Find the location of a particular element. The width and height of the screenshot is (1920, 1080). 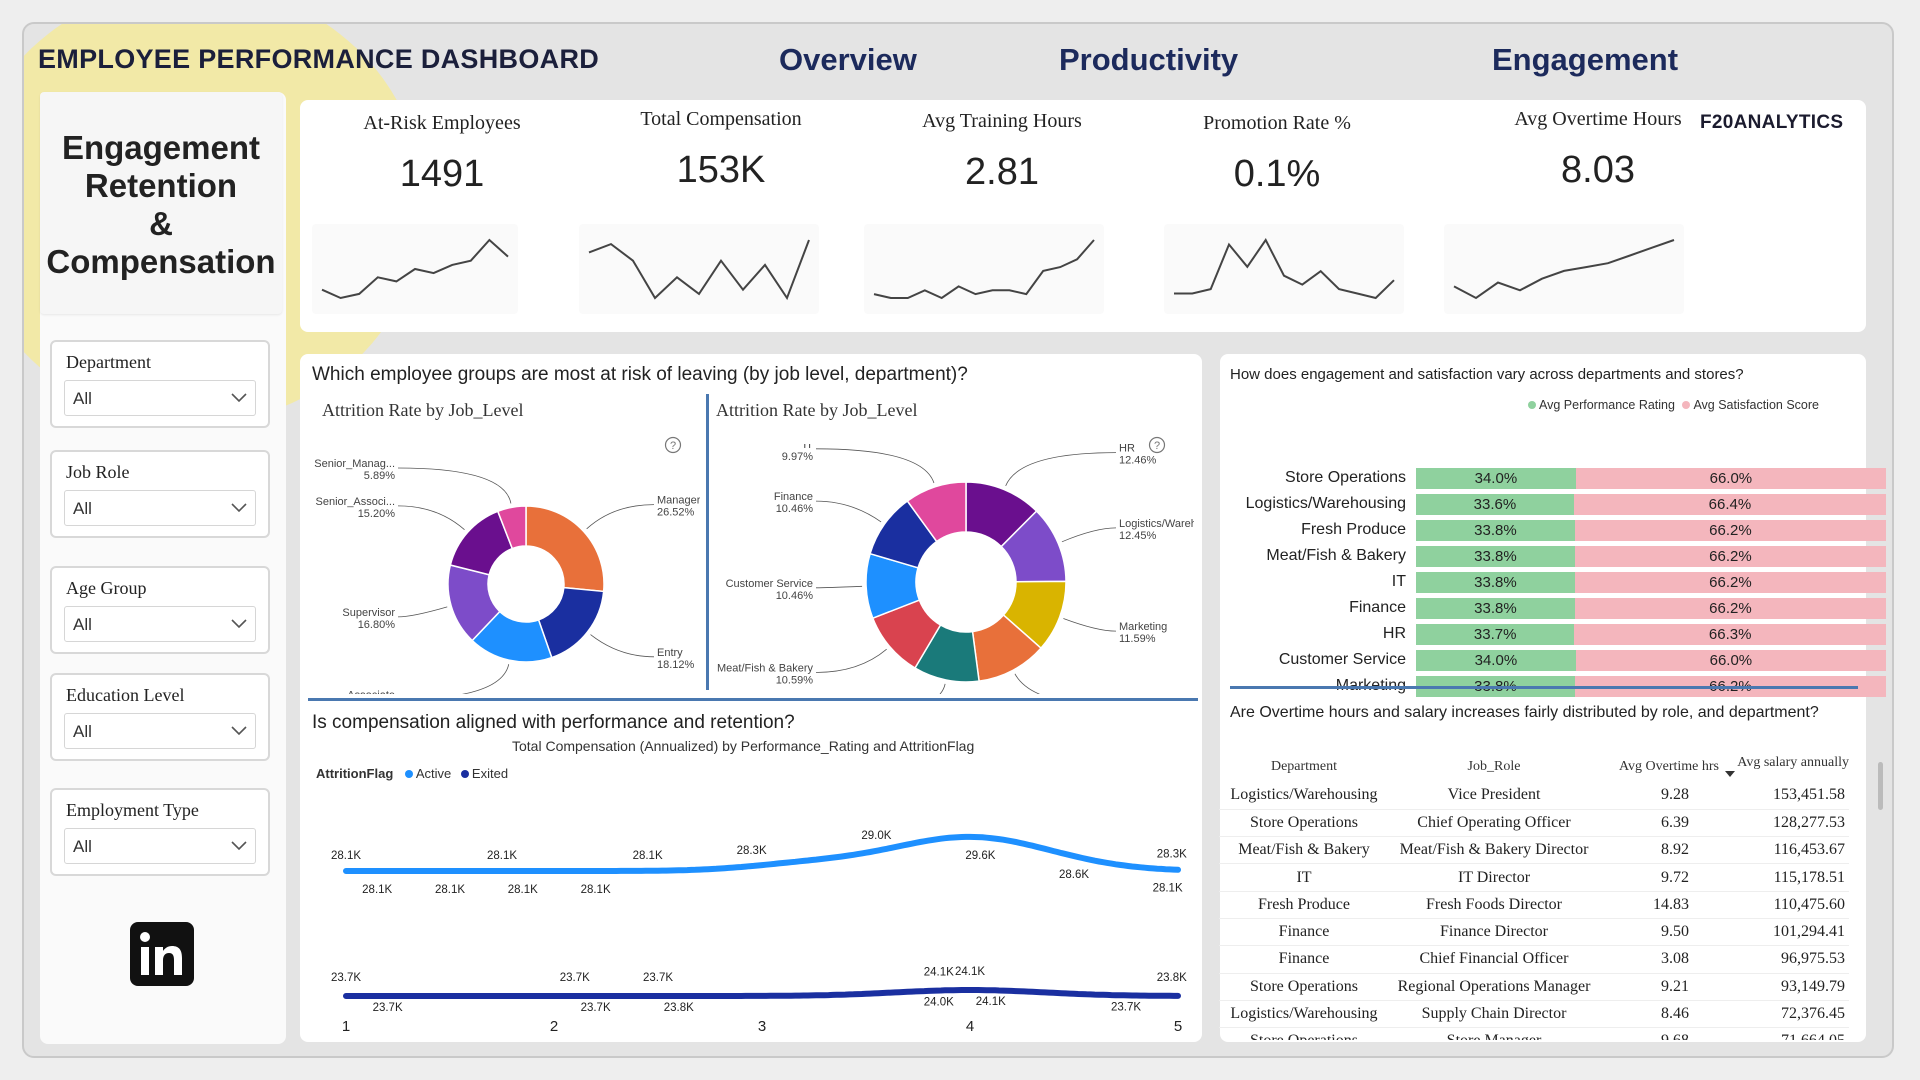

col-header-job-role: Job_Role is located at coordinates (1494, 766).